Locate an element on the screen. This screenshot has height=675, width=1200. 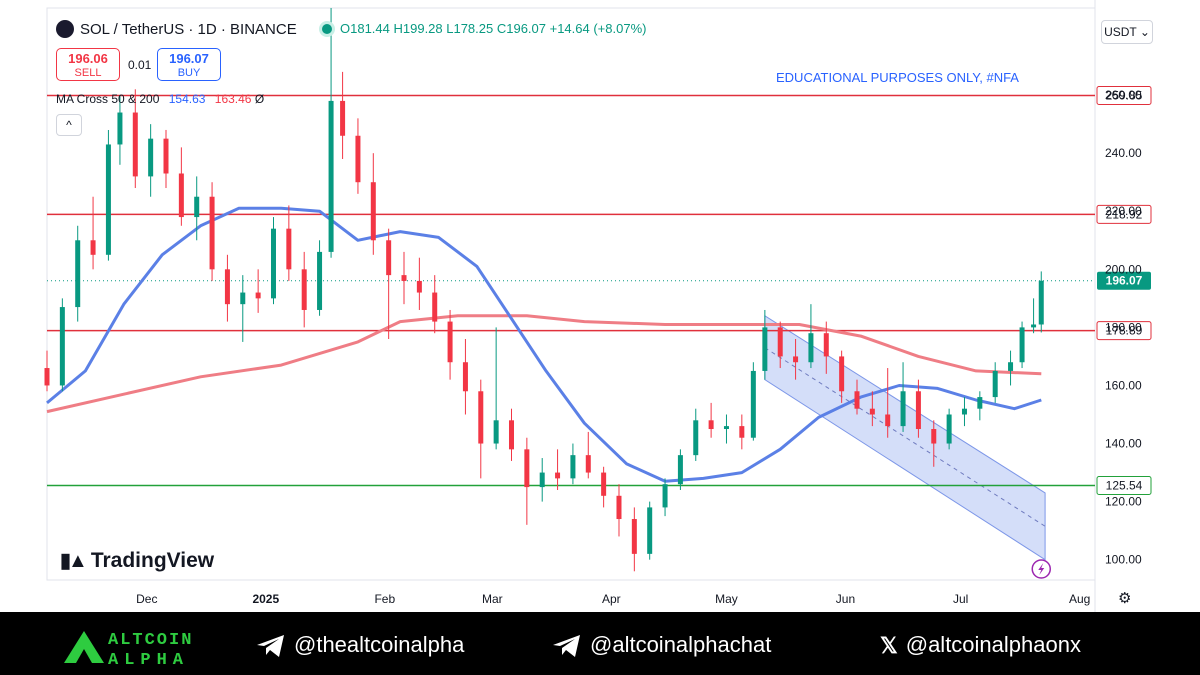
x-tick-label: Jun is located at coordinates (845, 599).